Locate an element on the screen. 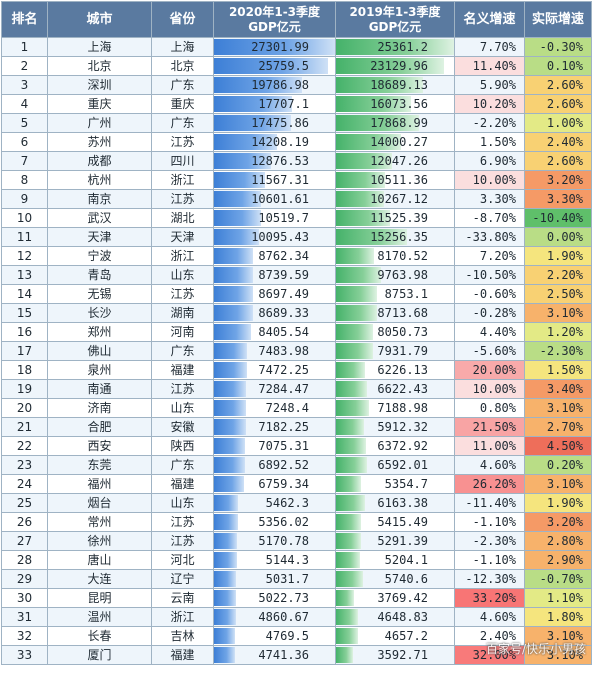 This screenshot has height=673, width=592. table-row: 24 福州 福建 6759.34 5354.7 26.20% 3.10% is located at coordinates (296, 484).